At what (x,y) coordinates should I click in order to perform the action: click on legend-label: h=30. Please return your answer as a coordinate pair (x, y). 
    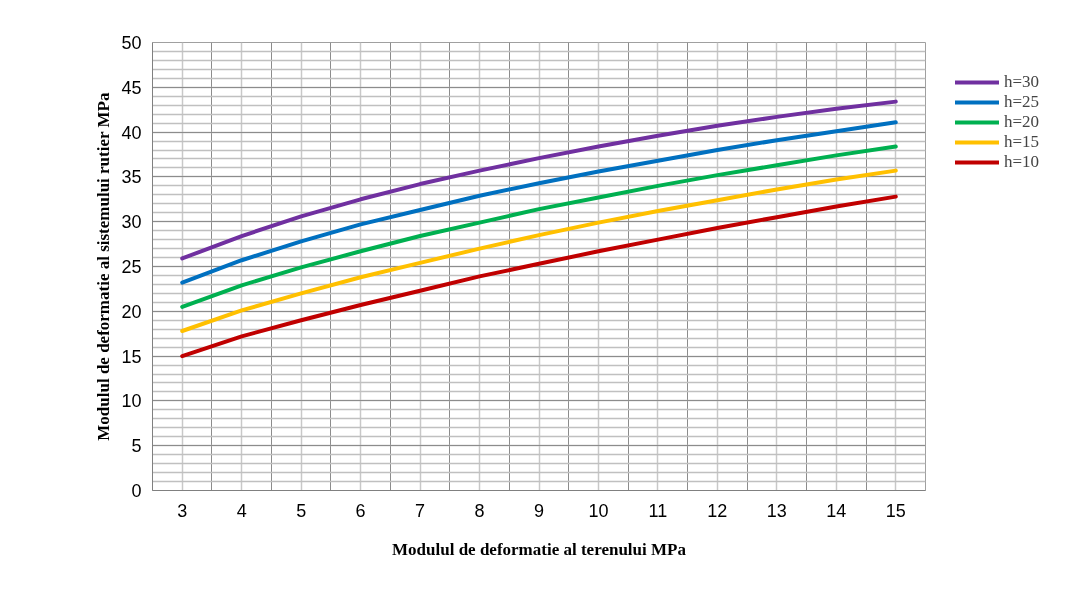
    Looking at the image, I should click on (1022, 82).